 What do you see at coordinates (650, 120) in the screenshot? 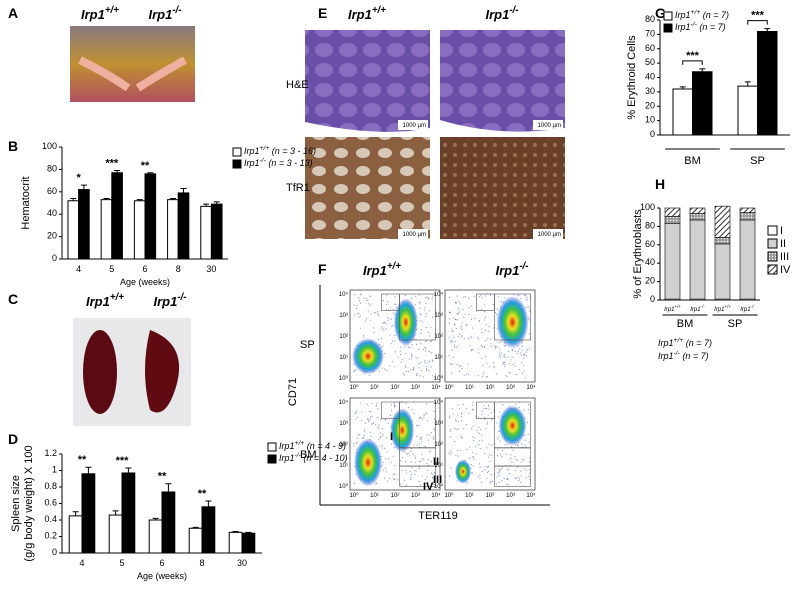
I see `y-tick-label: 10` at bounding box center [650, 120].